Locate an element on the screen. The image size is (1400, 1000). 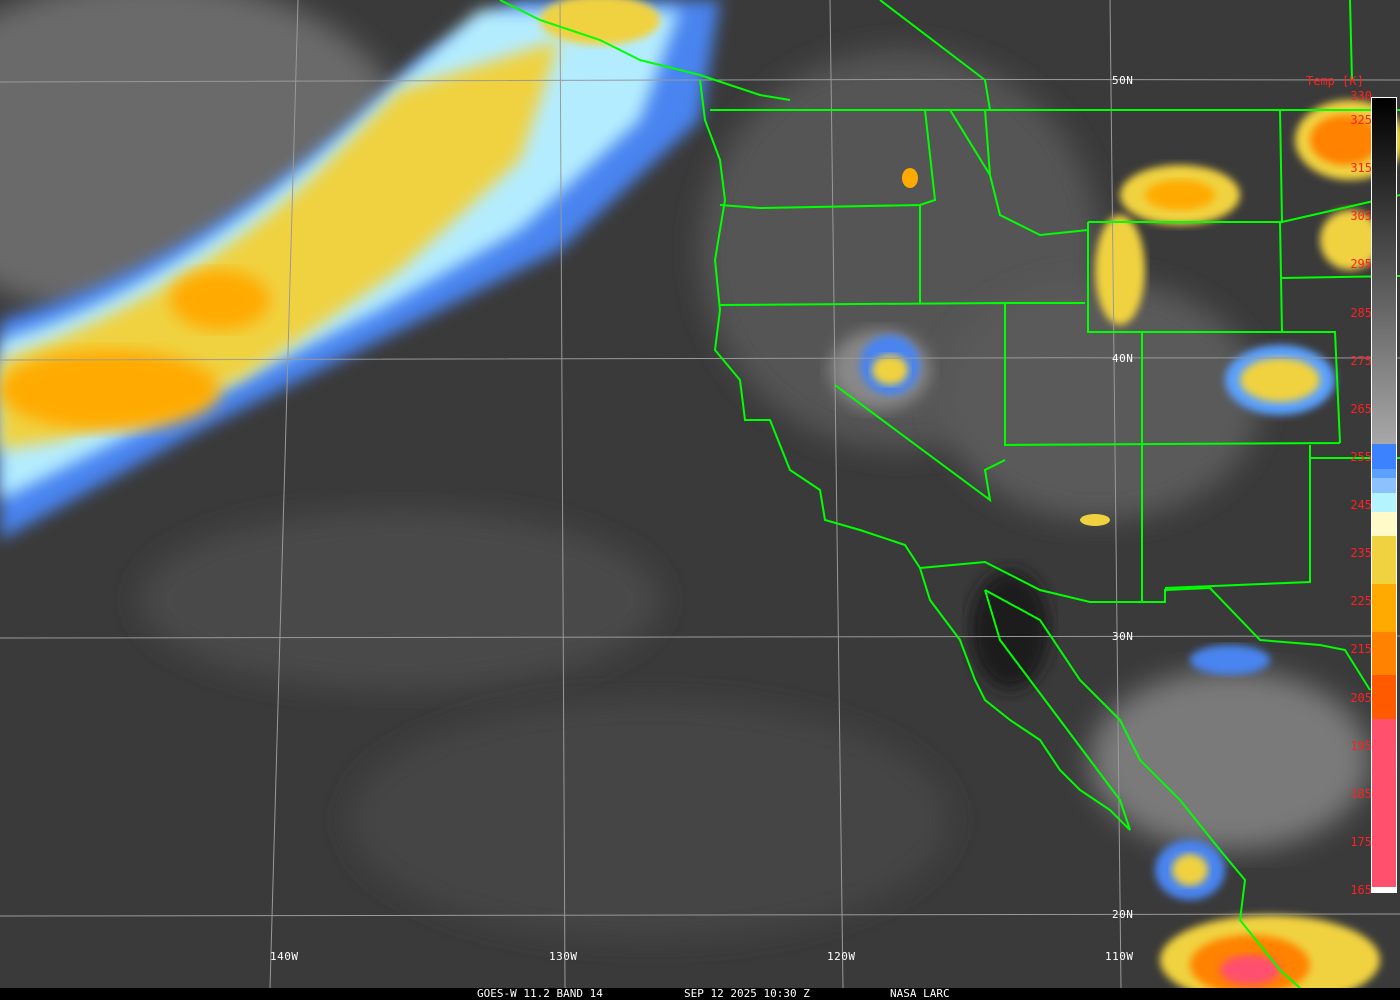
colorbar-tick-label: 325 is located at coordinates (1361, 120).